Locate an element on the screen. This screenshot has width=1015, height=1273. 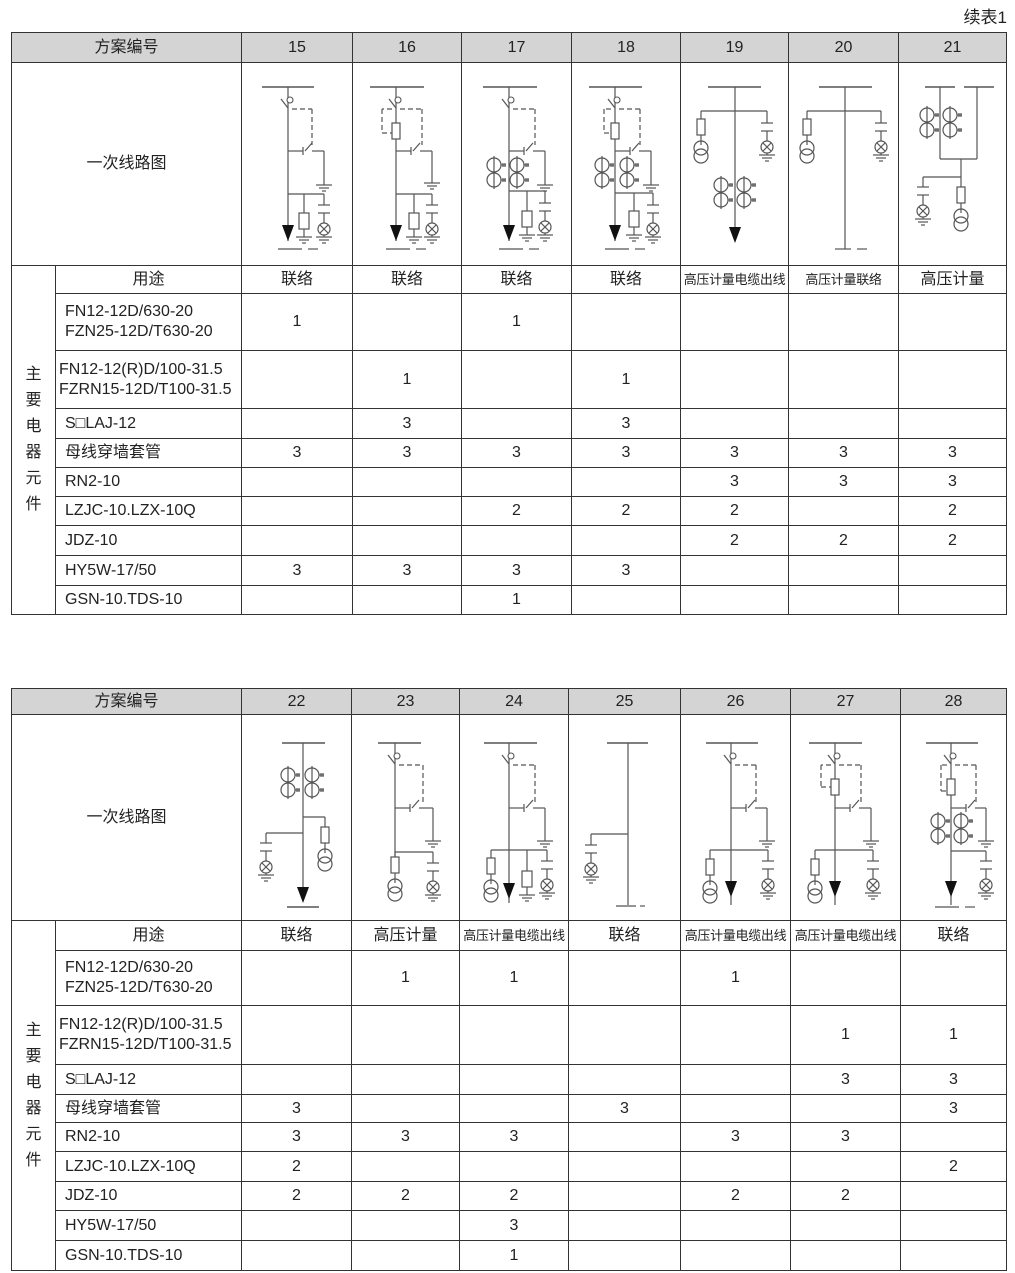
component-name: GSN-10.TDS-10 is located at coordinates (149, 600).